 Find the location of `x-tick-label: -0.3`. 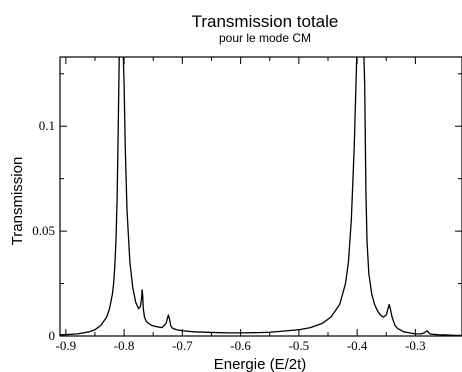

x-tick-label: -0.3 is located at coordinates (415, 345).